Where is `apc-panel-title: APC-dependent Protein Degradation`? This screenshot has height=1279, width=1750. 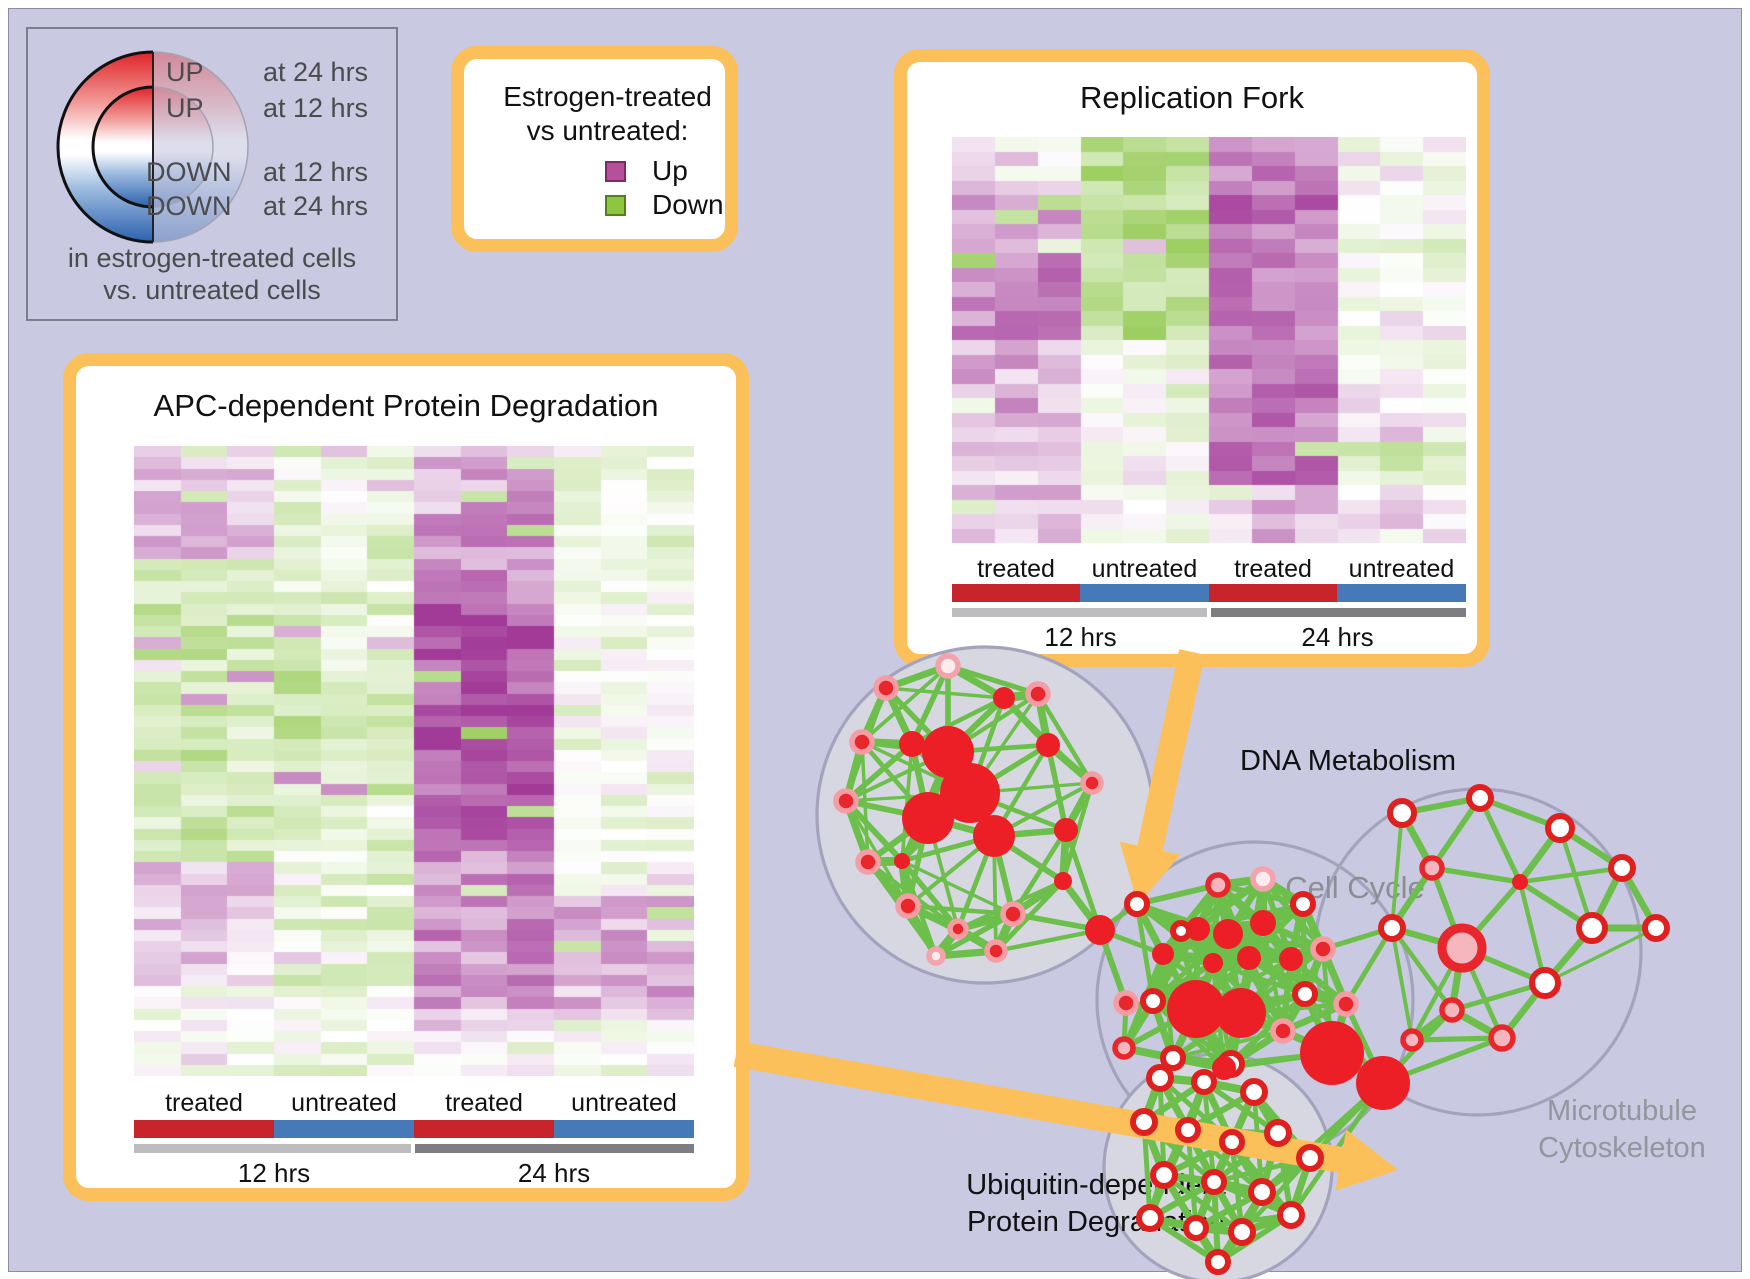
apc-panel-title: APC-dependent Protein Degradation is located at coordinates (406, 405).